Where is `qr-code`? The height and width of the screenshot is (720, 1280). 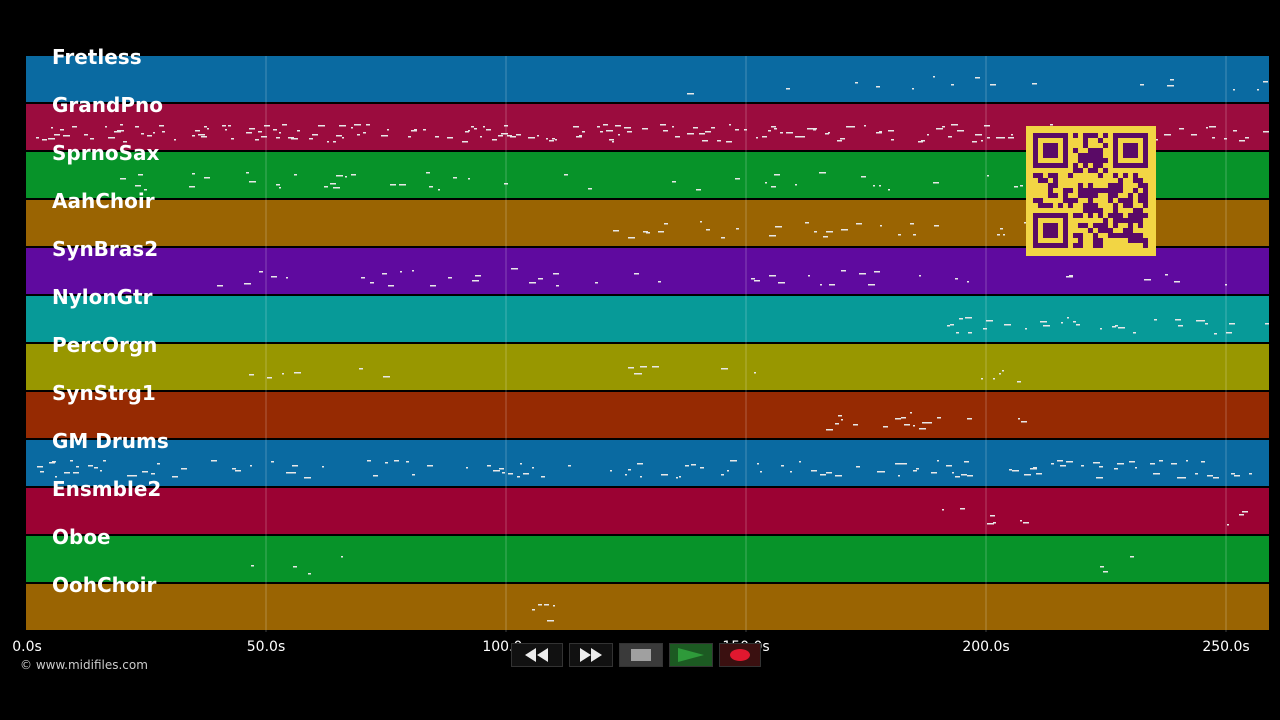 qr-code is located at coordinates (1091, 191).